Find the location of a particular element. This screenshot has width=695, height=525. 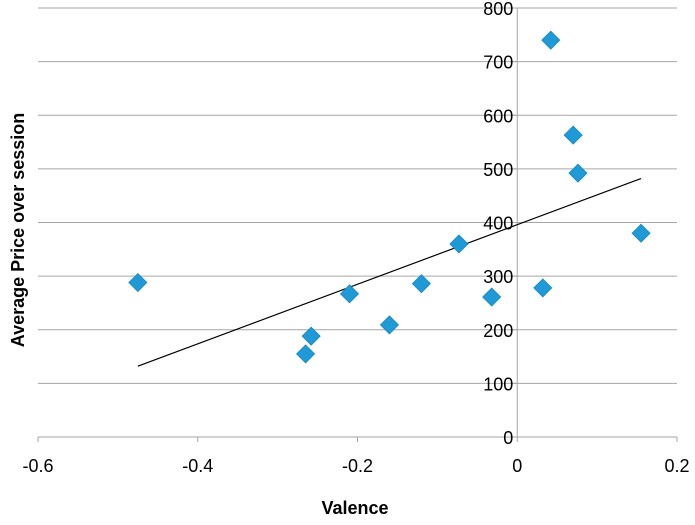

x-tick-label: -0.2 is located at coordinates (357, 466).